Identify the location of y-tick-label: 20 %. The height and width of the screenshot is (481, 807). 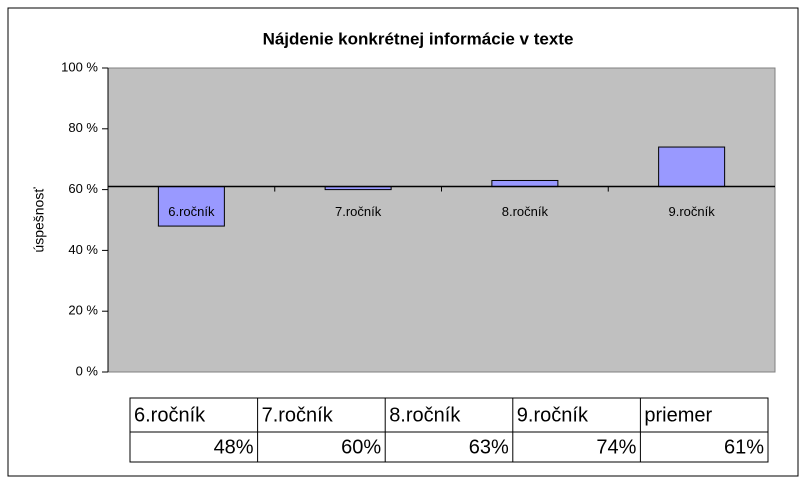
(83, 310).